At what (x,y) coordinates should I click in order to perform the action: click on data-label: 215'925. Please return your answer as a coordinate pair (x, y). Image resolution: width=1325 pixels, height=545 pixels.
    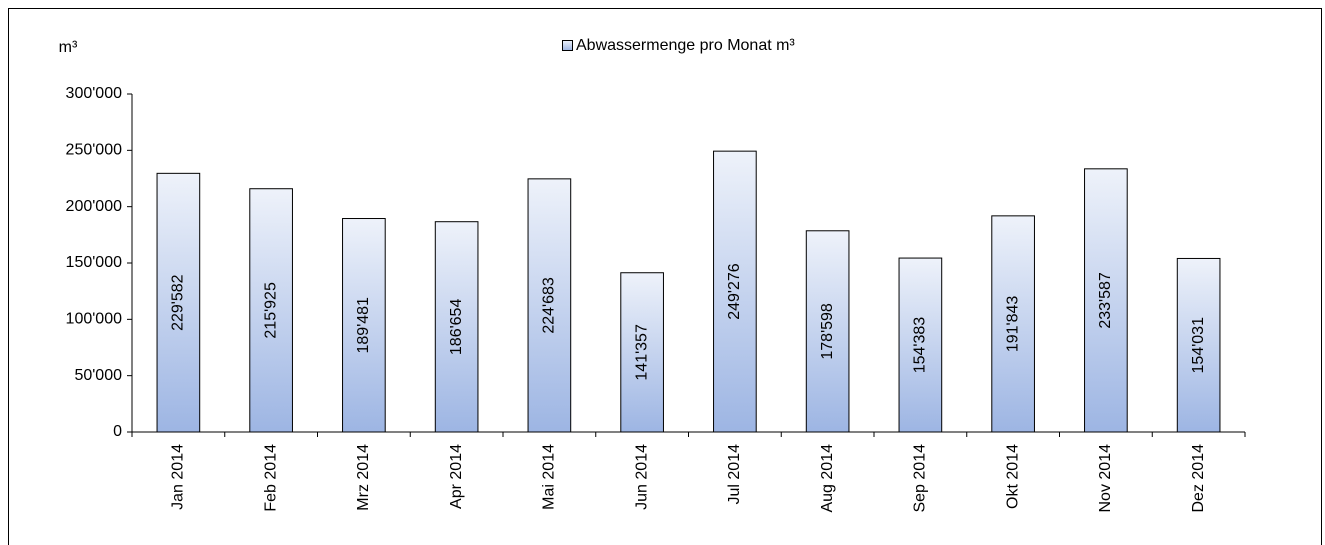
    Looking at the image, I should click on (270, 310).